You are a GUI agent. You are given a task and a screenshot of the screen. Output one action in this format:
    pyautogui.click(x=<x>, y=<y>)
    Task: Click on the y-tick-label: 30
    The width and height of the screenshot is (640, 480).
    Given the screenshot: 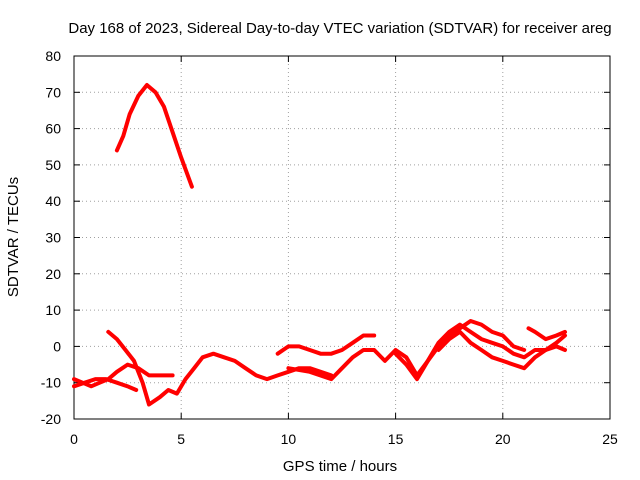 What is the action you would take?
    pyautogui.click(x=53, y=238)
    